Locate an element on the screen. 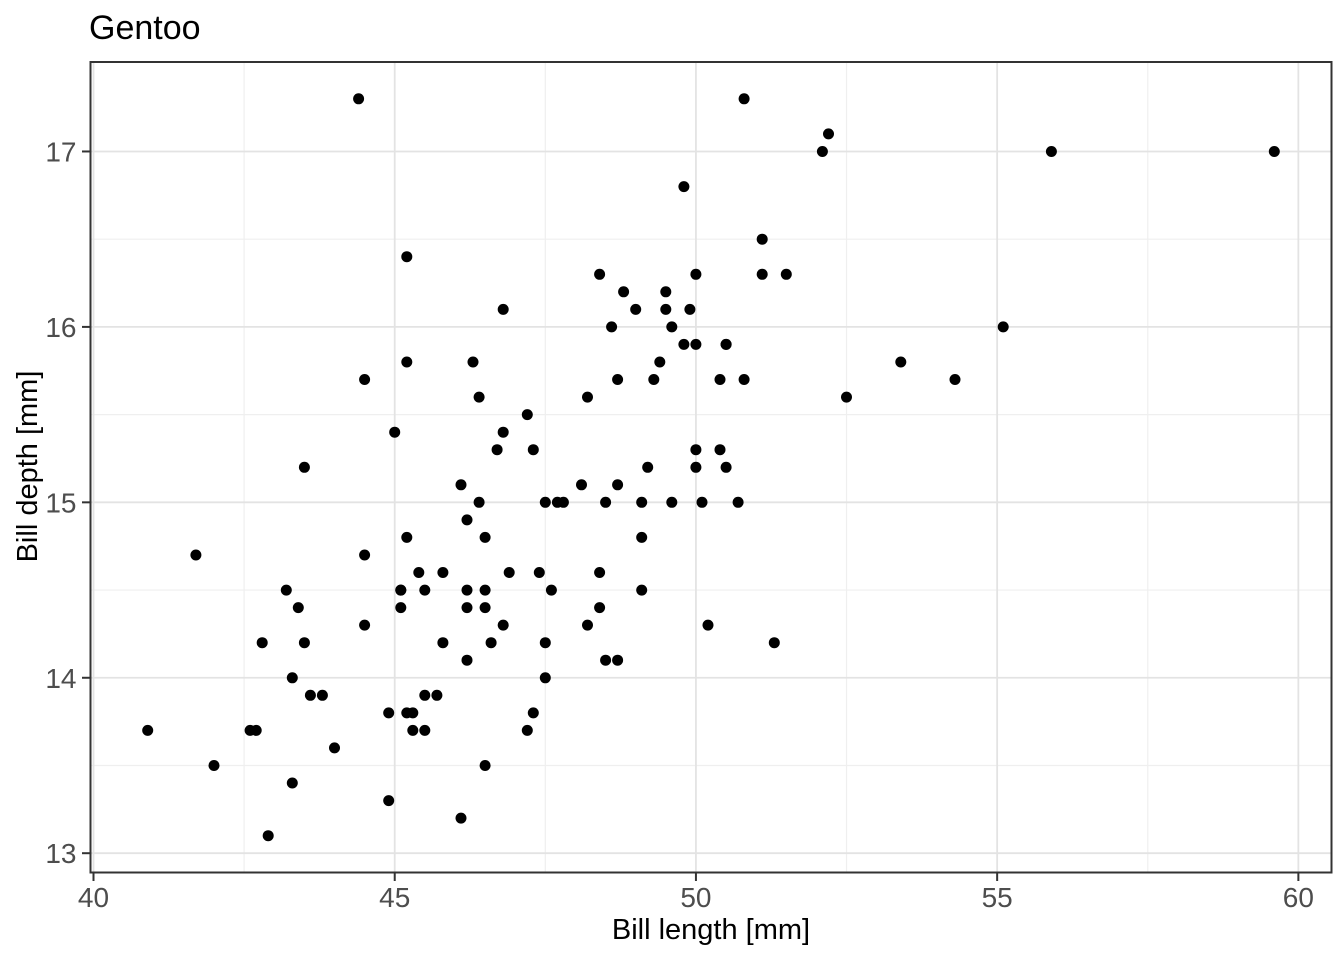 The height and width of the screenshot is (960, 1344). x-tick-label: 40 is located at coordinates (93, 897).